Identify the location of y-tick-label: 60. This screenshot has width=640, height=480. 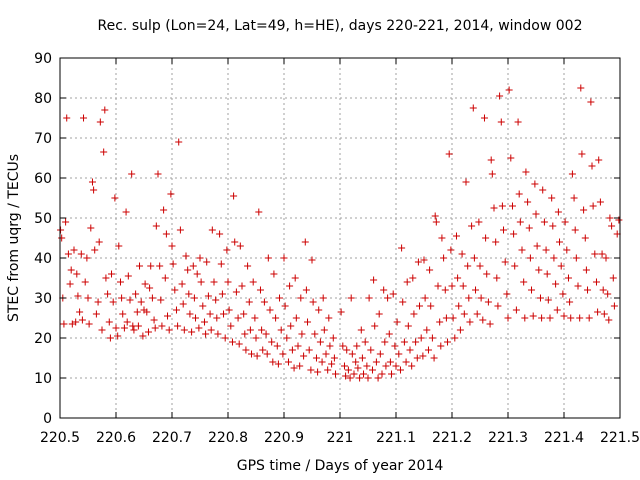
(43, 179).